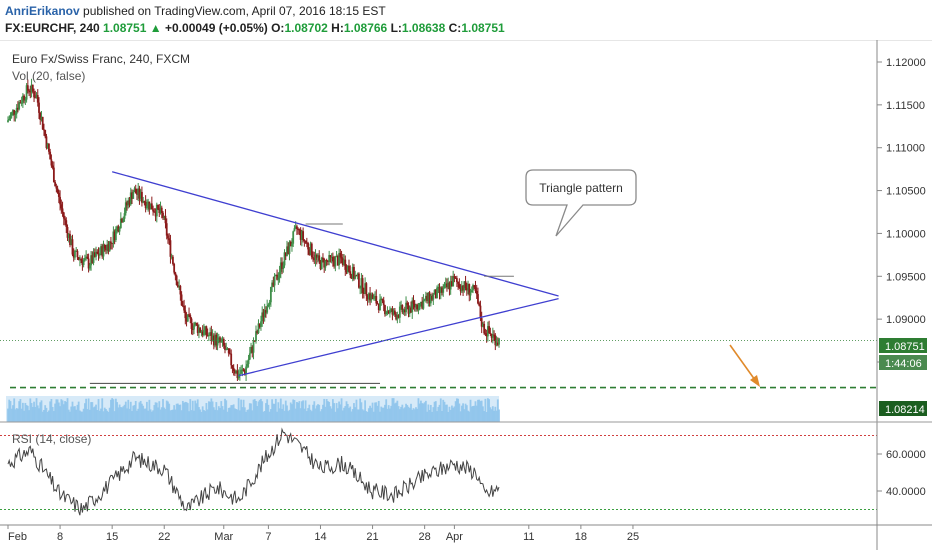 This screenshot has width=932, height=550. What do you see at coordinates (396, 28) in the screenshot?
I see `low-label: L:` at bounding box center [396, 28].